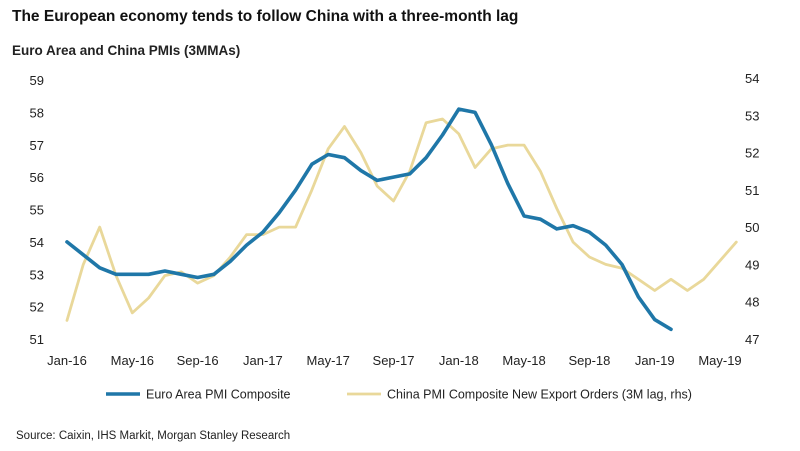  I want to click on left-axis-tick-label: 53, so click(37, 274).